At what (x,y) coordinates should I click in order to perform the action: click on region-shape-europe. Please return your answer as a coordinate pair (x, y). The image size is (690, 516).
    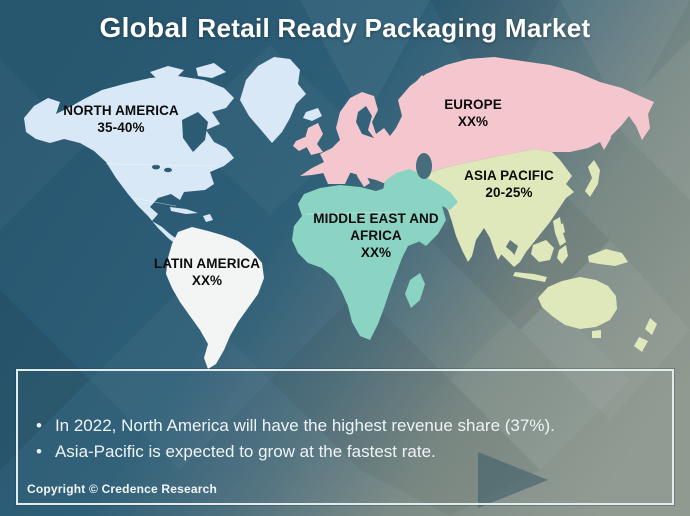
    Looking at the image, I should click on (473, 122).